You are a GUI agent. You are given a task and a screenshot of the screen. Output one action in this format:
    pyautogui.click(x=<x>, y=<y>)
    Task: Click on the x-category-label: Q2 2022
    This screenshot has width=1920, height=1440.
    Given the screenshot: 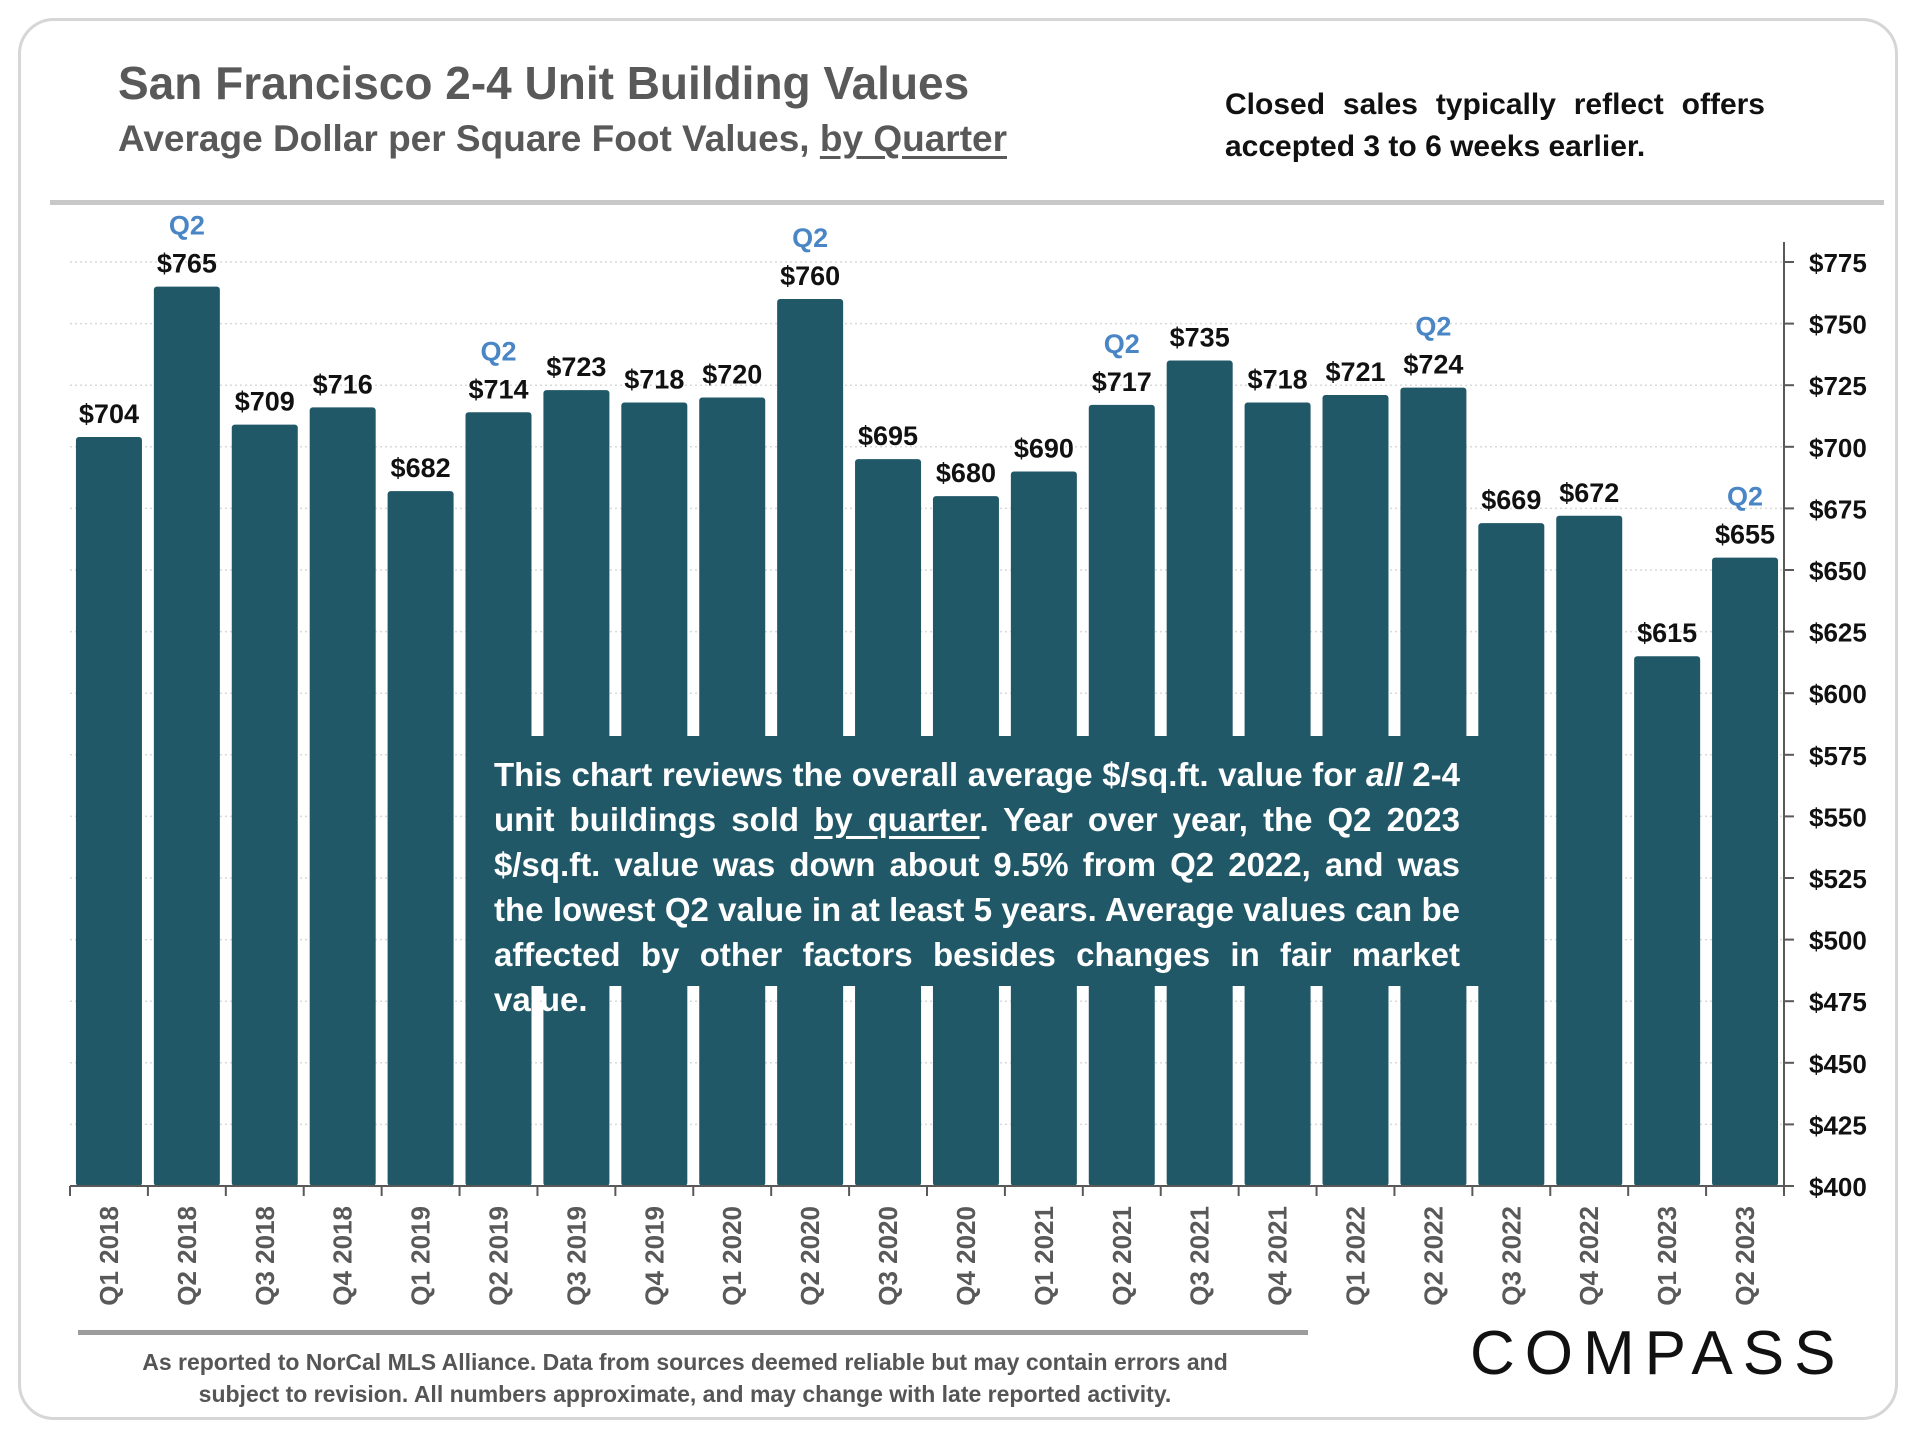 What is the action you would take?
    pyautogui.click(x=1433, y=1256)
    